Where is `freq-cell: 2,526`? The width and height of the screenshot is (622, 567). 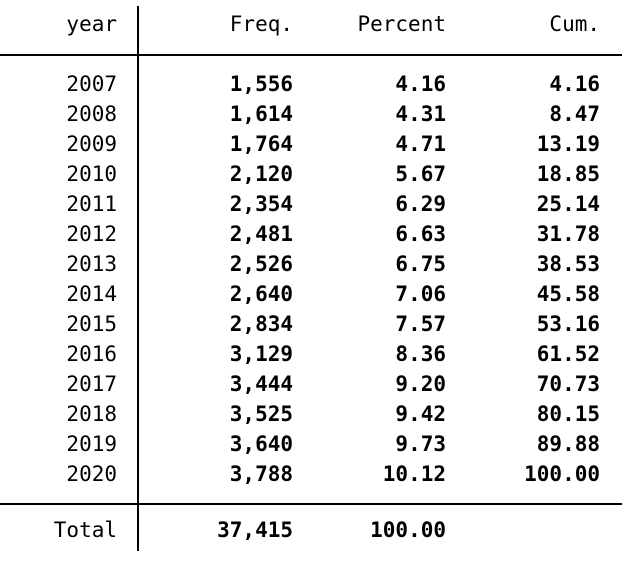 freq-cell: 2,526 is located at coordinates (261, 264).